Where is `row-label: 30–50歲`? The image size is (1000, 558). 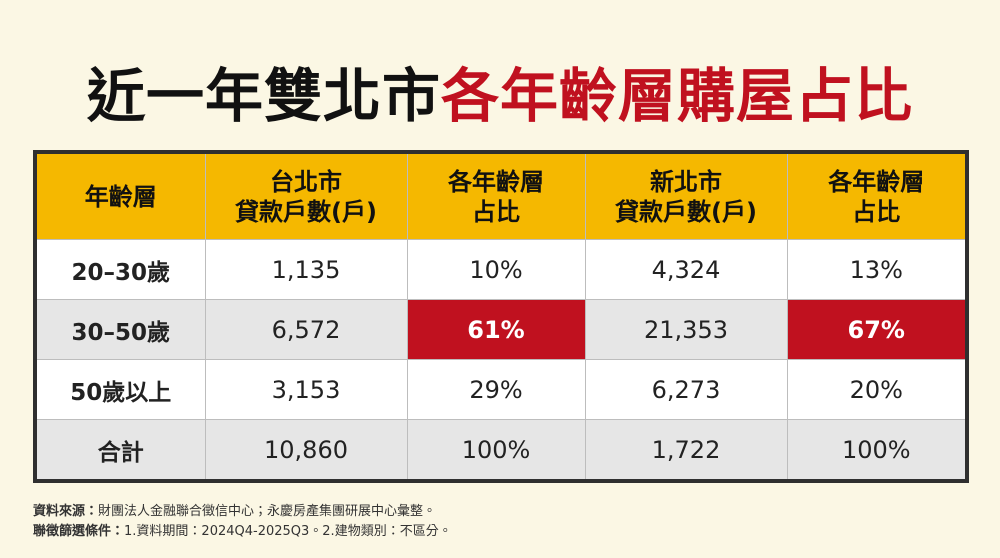
row-label: 30–50歲 is located at coordinates (120, 329).